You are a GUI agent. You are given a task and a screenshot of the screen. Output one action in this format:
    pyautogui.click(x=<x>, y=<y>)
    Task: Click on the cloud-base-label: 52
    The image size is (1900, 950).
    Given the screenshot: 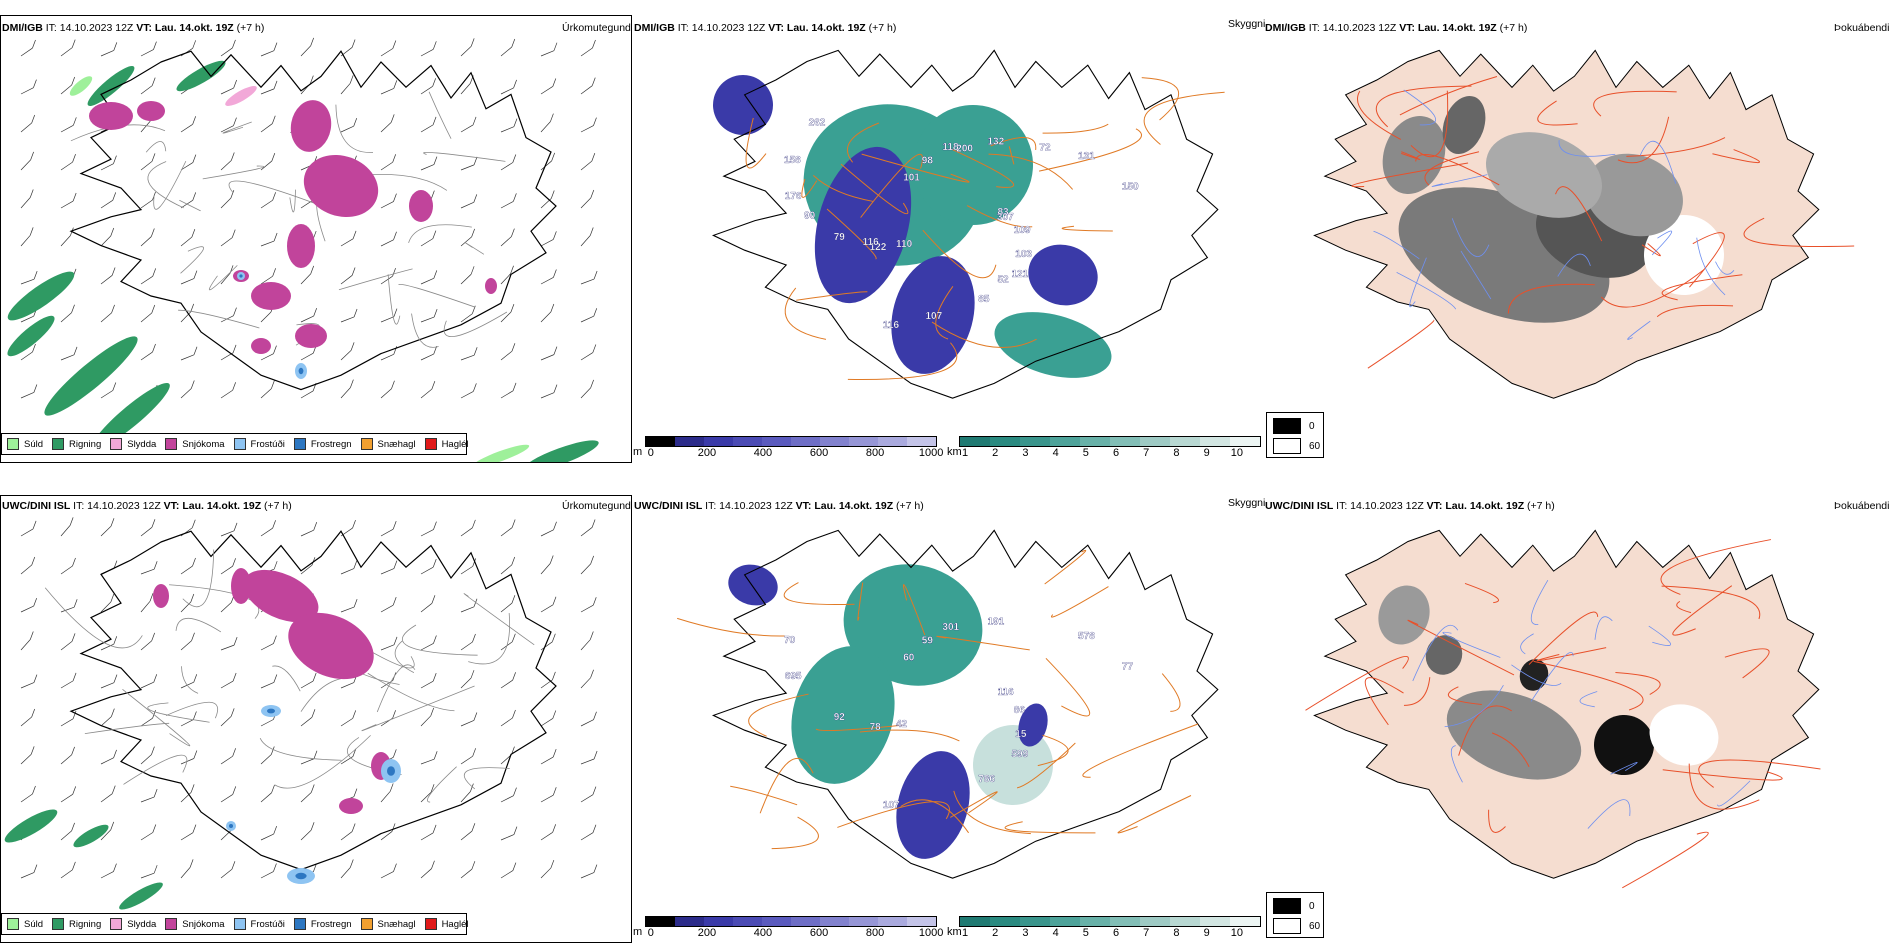 What is the action you would take?
    pyautogui.click(x=1004, y=280)
    